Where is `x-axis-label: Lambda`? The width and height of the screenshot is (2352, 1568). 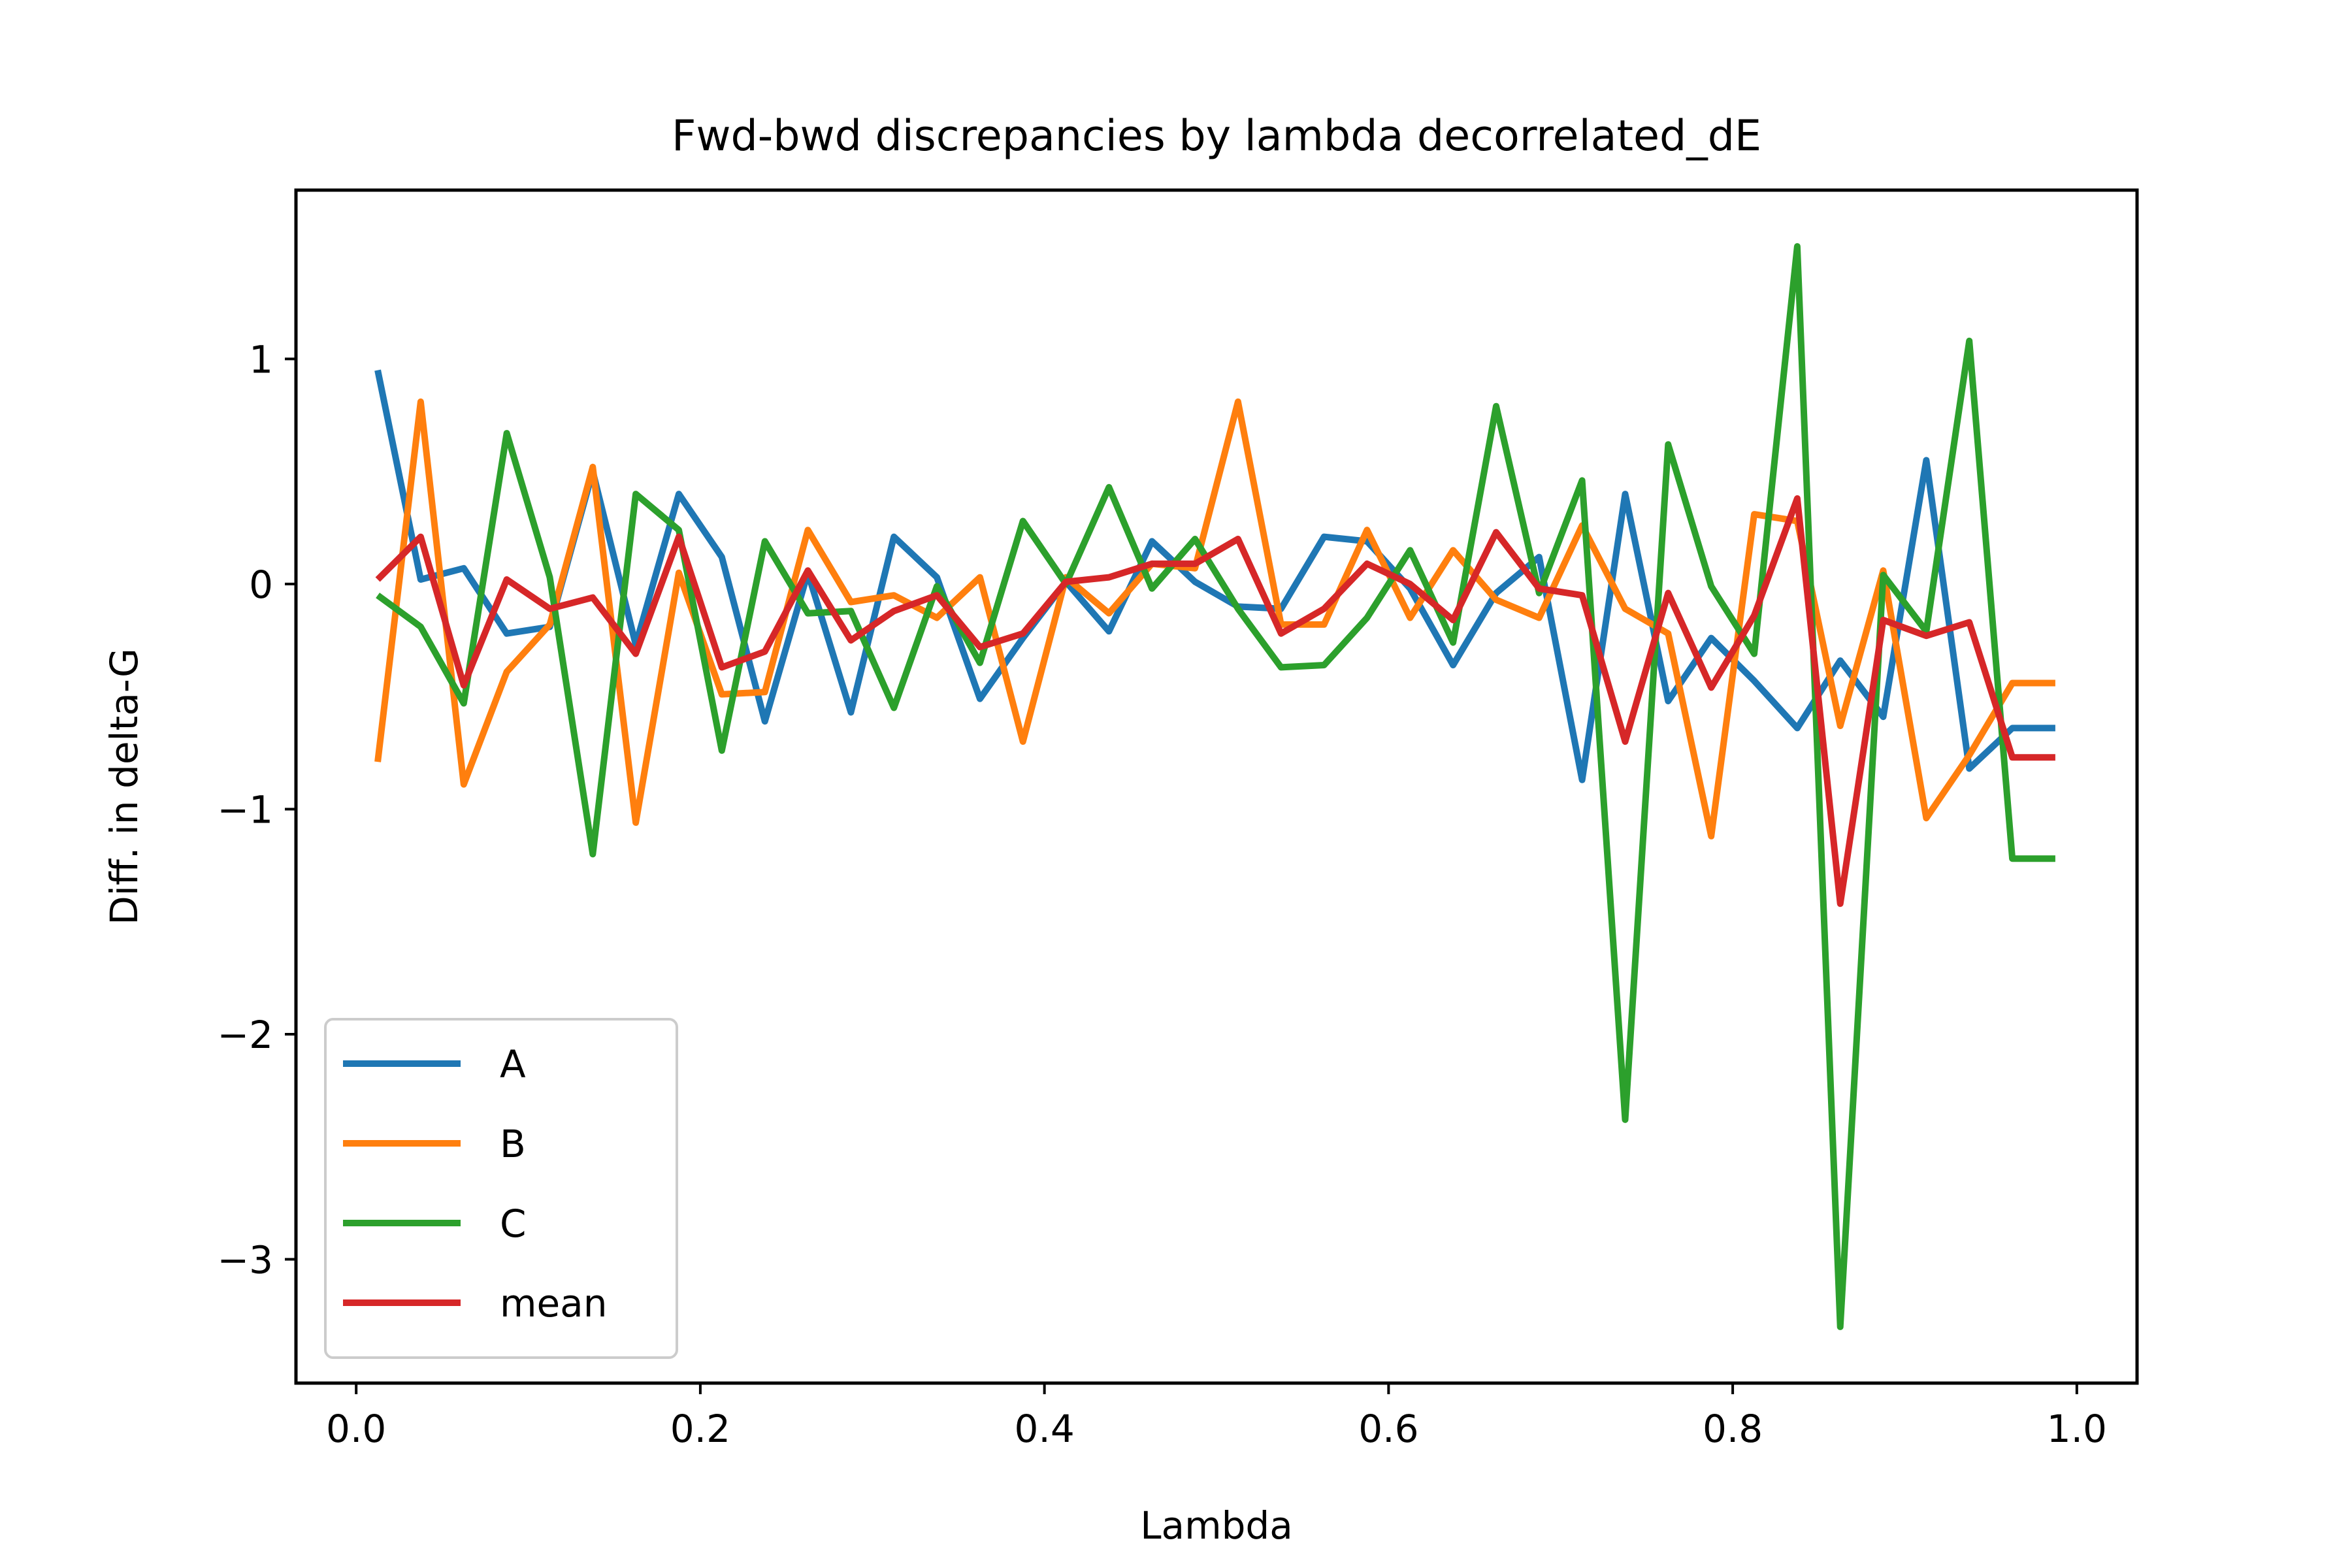 x-axis-label: Lambda is located at coordinates (1216, 1525).